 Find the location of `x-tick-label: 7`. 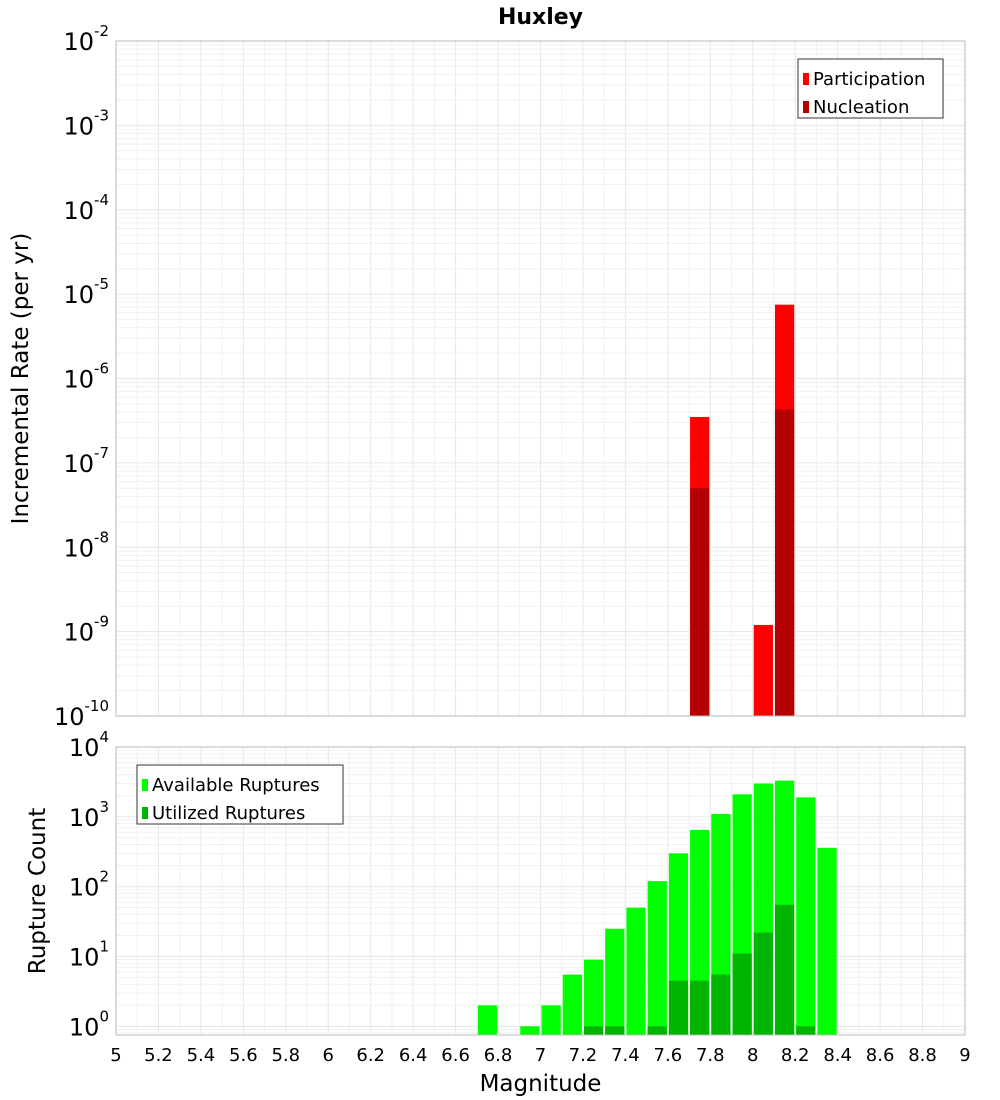

x-tick-label: 7 is located at coordinates (540, 1055).